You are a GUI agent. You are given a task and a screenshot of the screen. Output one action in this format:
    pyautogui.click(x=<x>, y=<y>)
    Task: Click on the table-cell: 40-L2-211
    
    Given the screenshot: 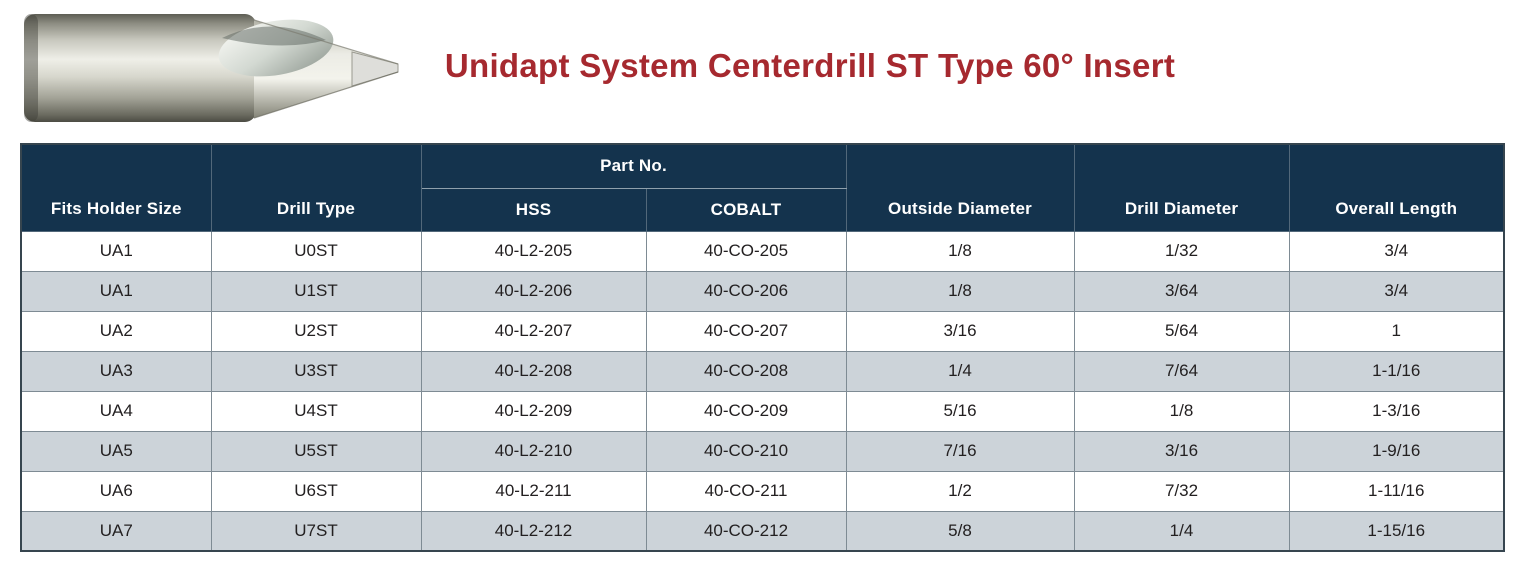 What is the action you would take?
    pyautogui.click(x=533, y=491)
    